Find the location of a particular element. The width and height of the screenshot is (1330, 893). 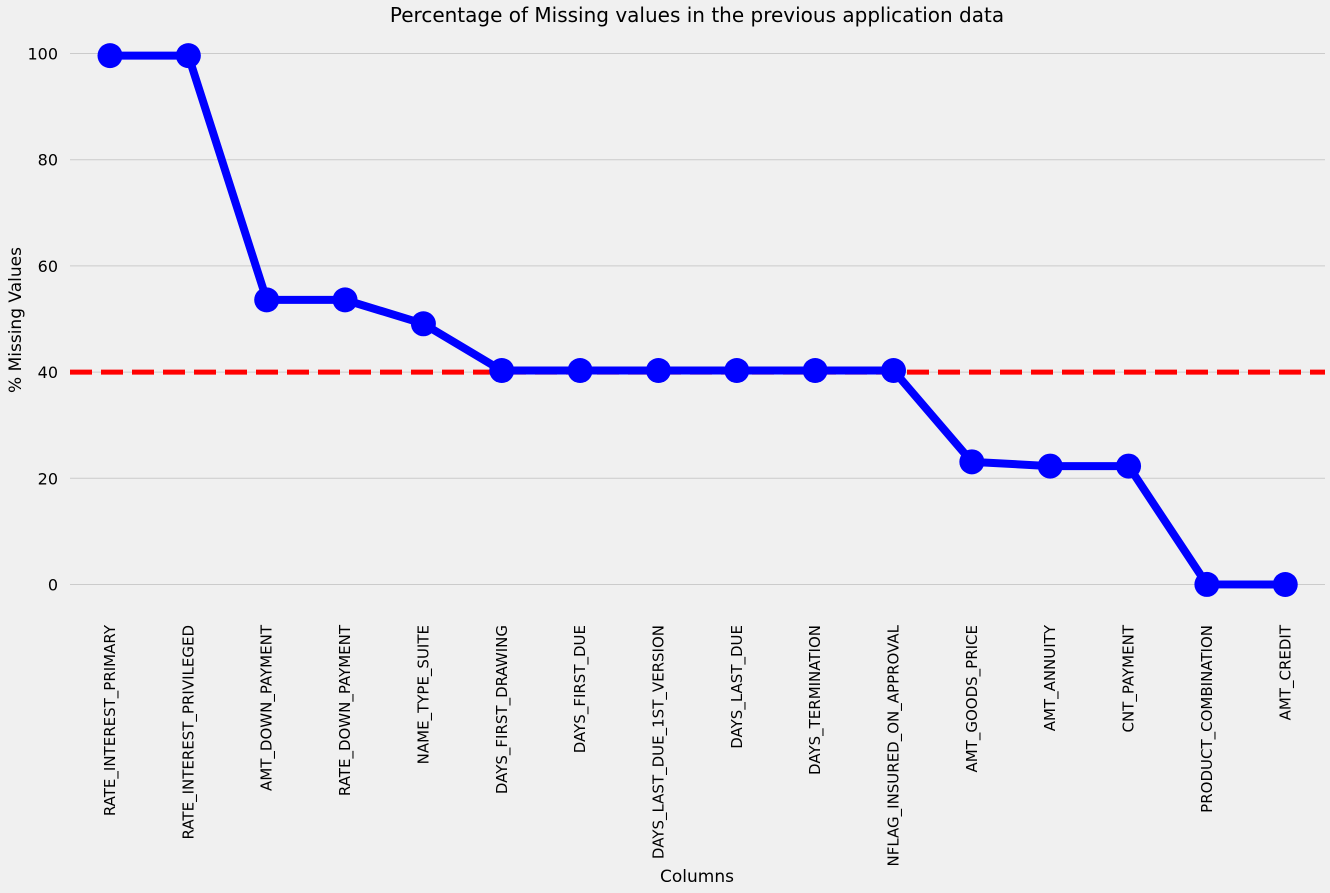

x-tick-label: AMT_ANNUITY is located at coordinates (1050, 677).